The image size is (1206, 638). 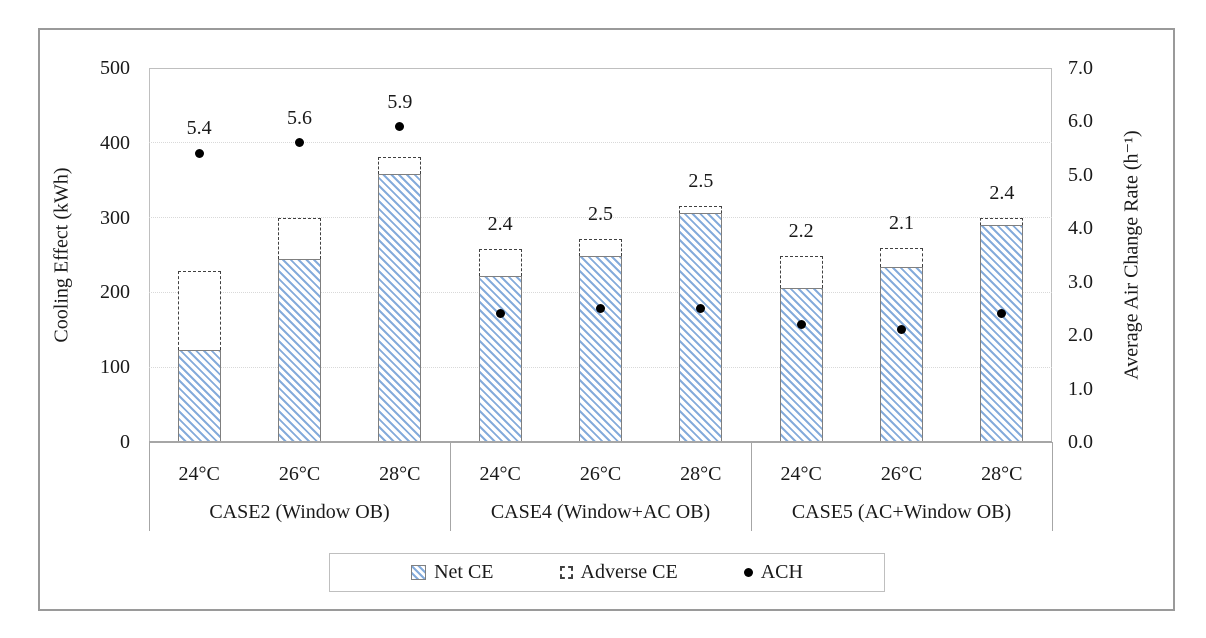 What do you see at coordinates (1080, 174) in the screenshot?
I see `right-axis-tick: 5.0` at bounding box center [1080, 174].